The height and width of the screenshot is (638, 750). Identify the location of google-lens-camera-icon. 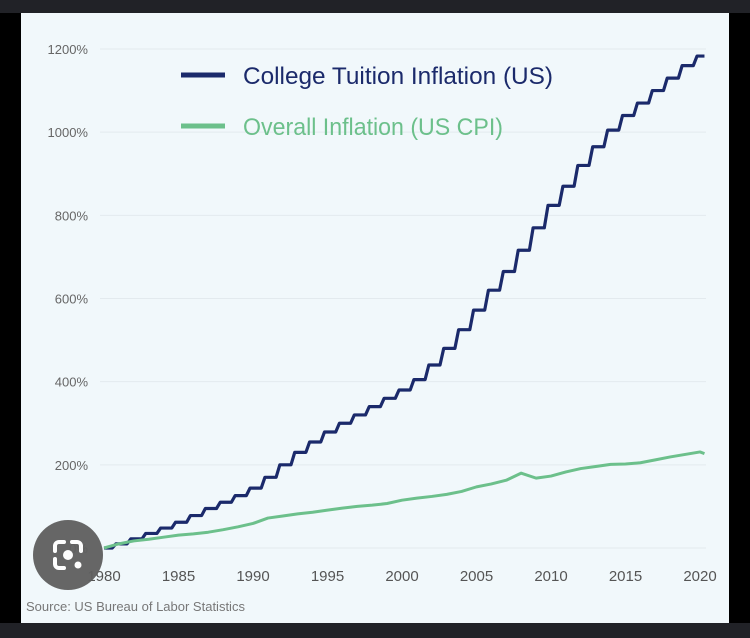
(68, 555).